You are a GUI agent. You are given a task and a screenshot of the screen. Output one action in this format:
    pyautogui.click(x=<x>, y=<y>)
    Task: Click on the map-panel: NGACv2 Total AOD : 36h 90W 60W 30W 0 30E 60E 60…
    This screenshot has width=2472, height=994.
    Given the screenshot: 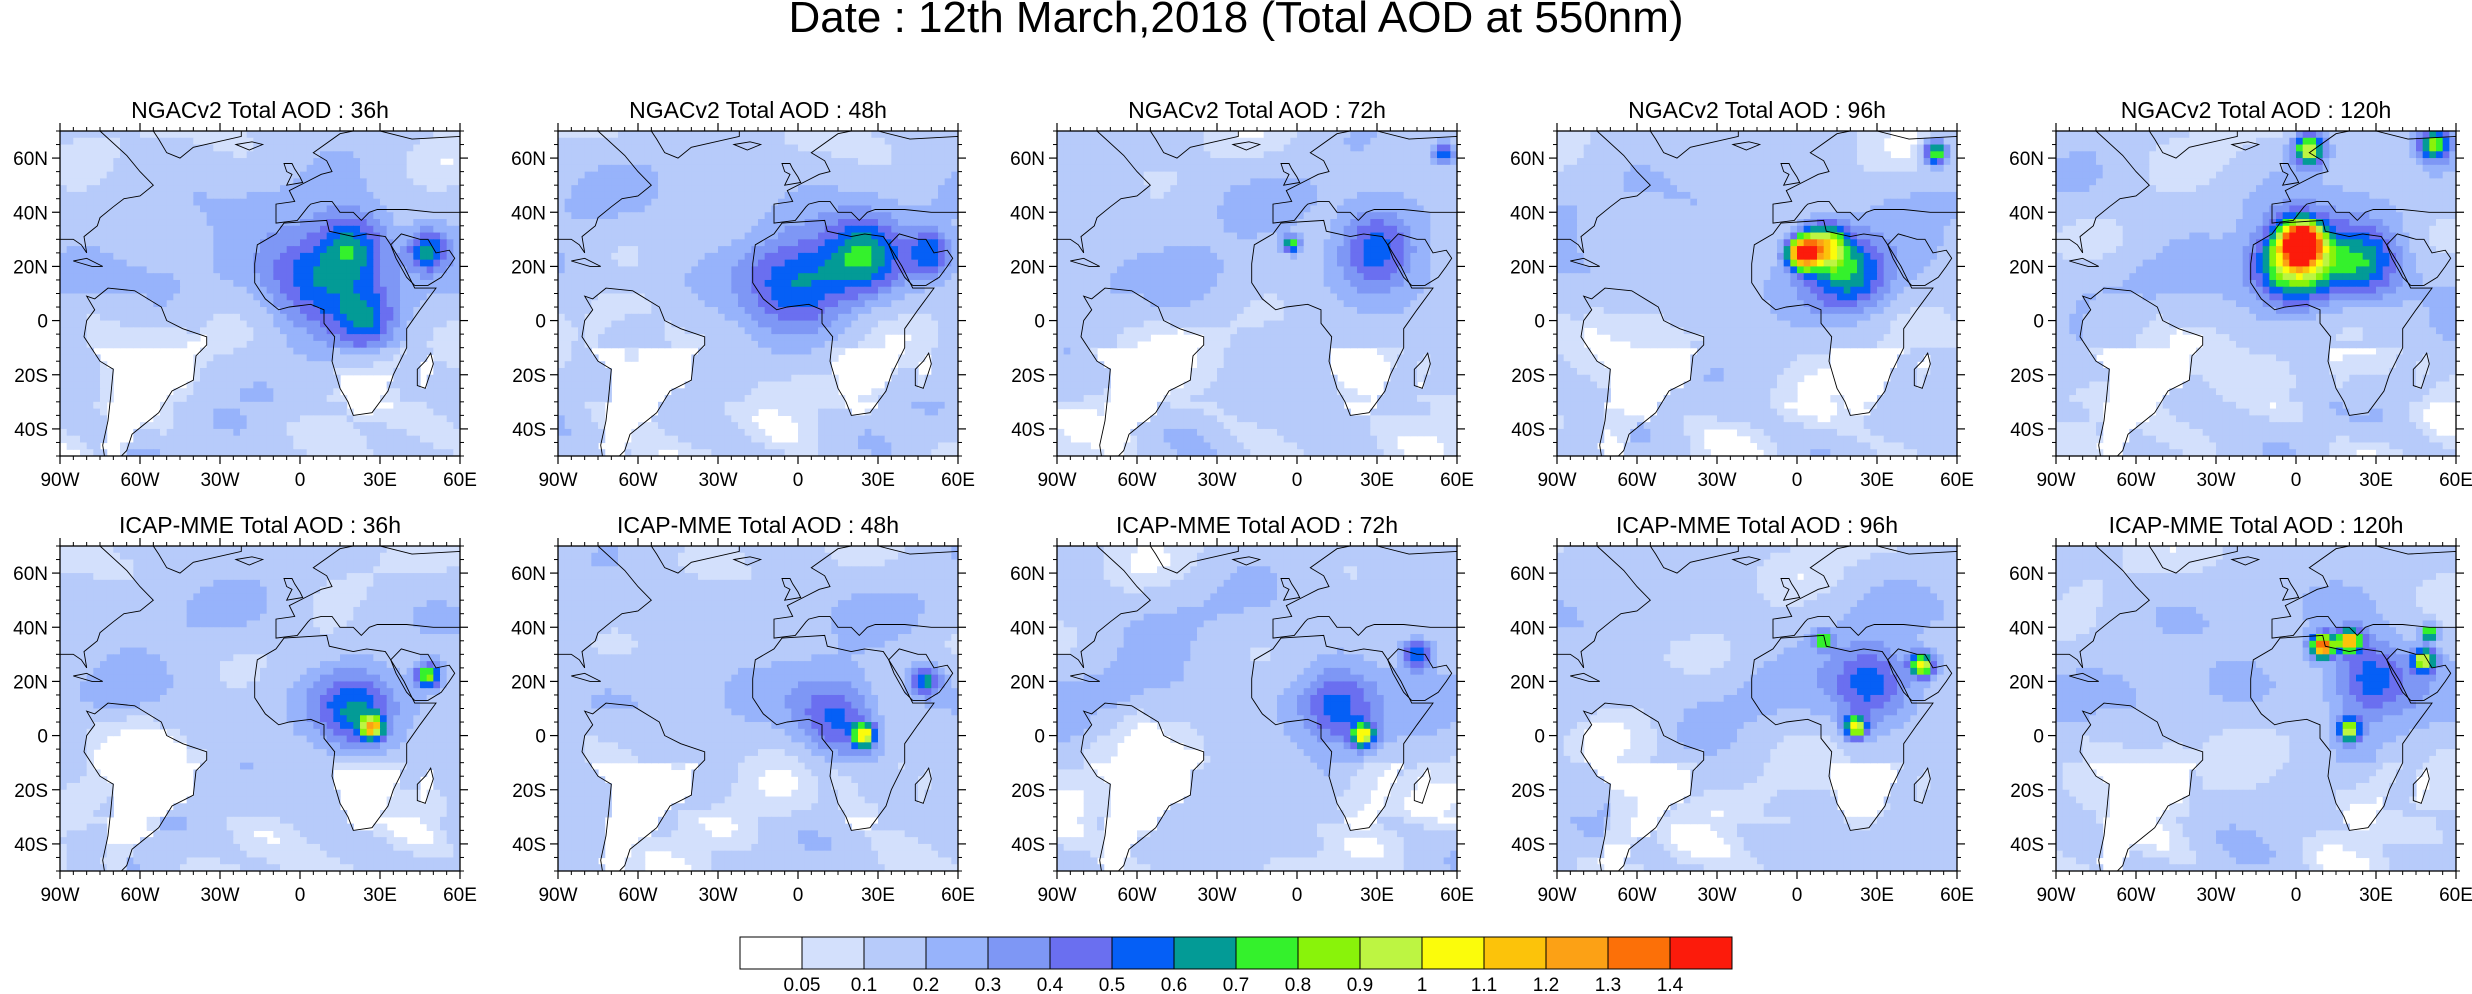 What is the action you would take?
    pyautogui.click(x=245, y=294)
    